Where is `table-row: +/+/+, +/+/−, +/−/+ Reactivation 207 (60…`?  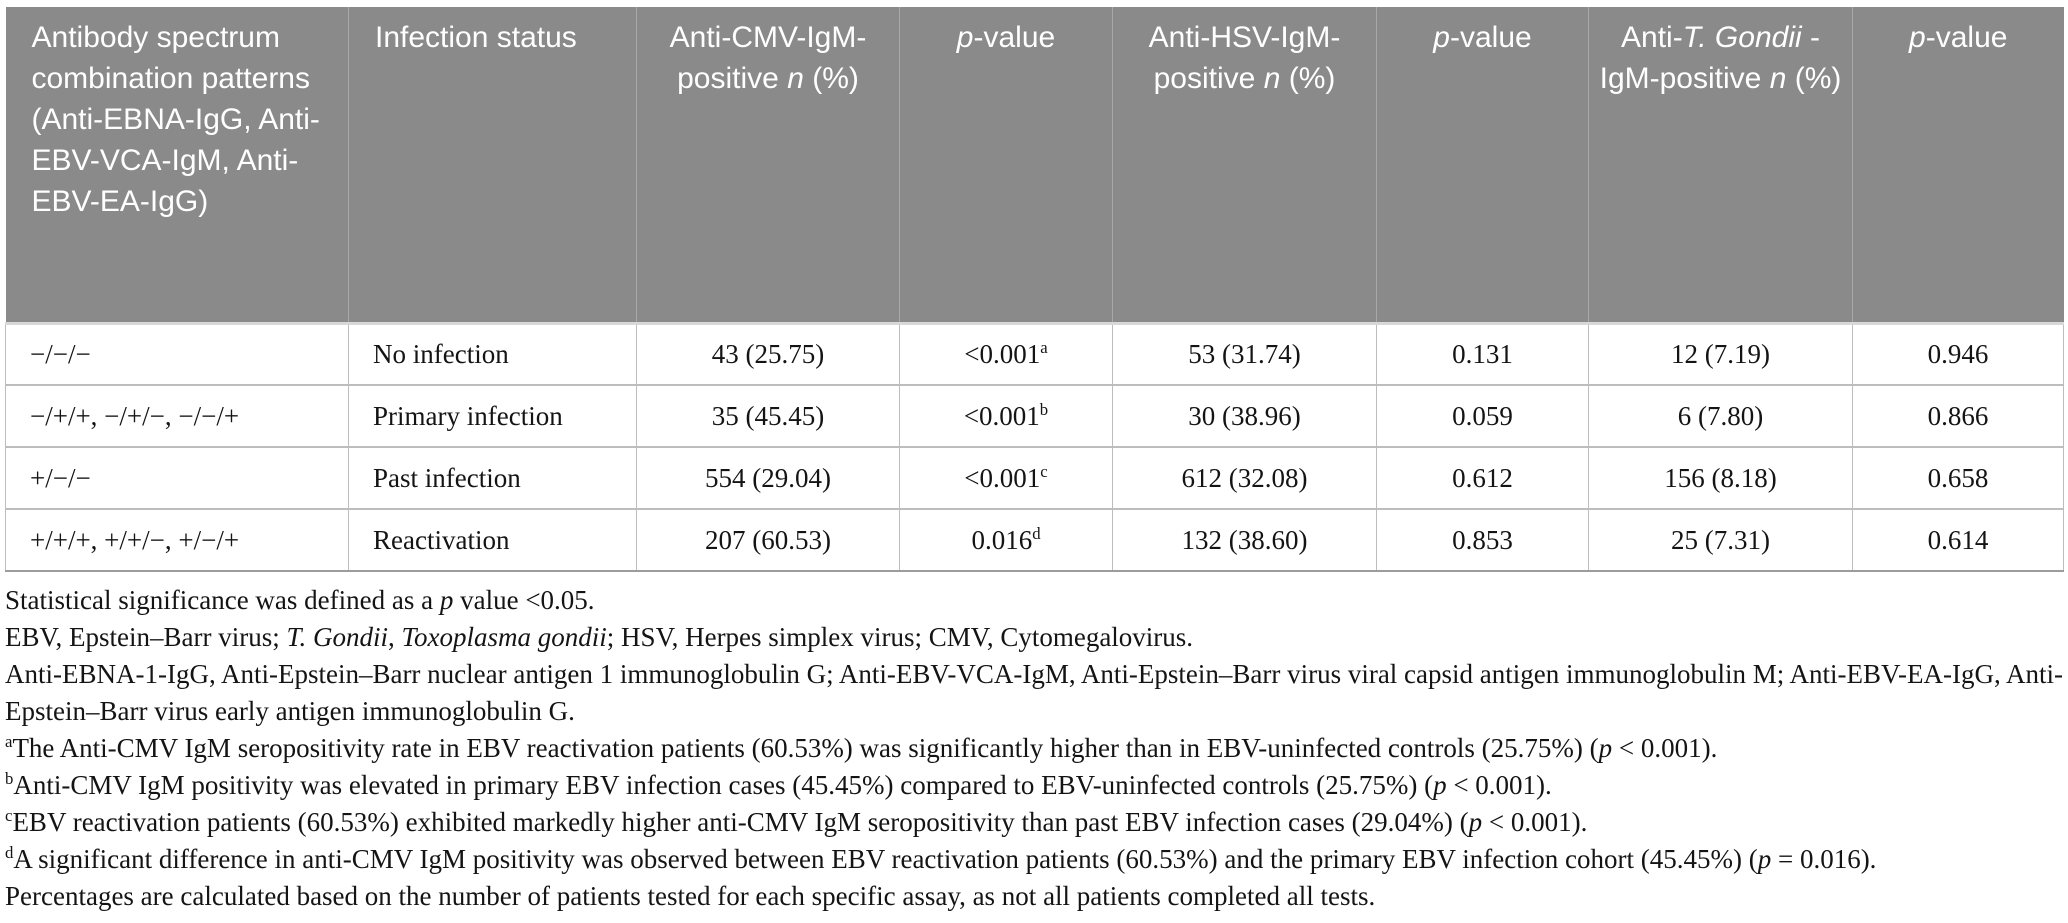 table-row: +/+/+, +/+/−, +/−/+ Reactivation 207 (60… is located at coordinates (1034, 539).